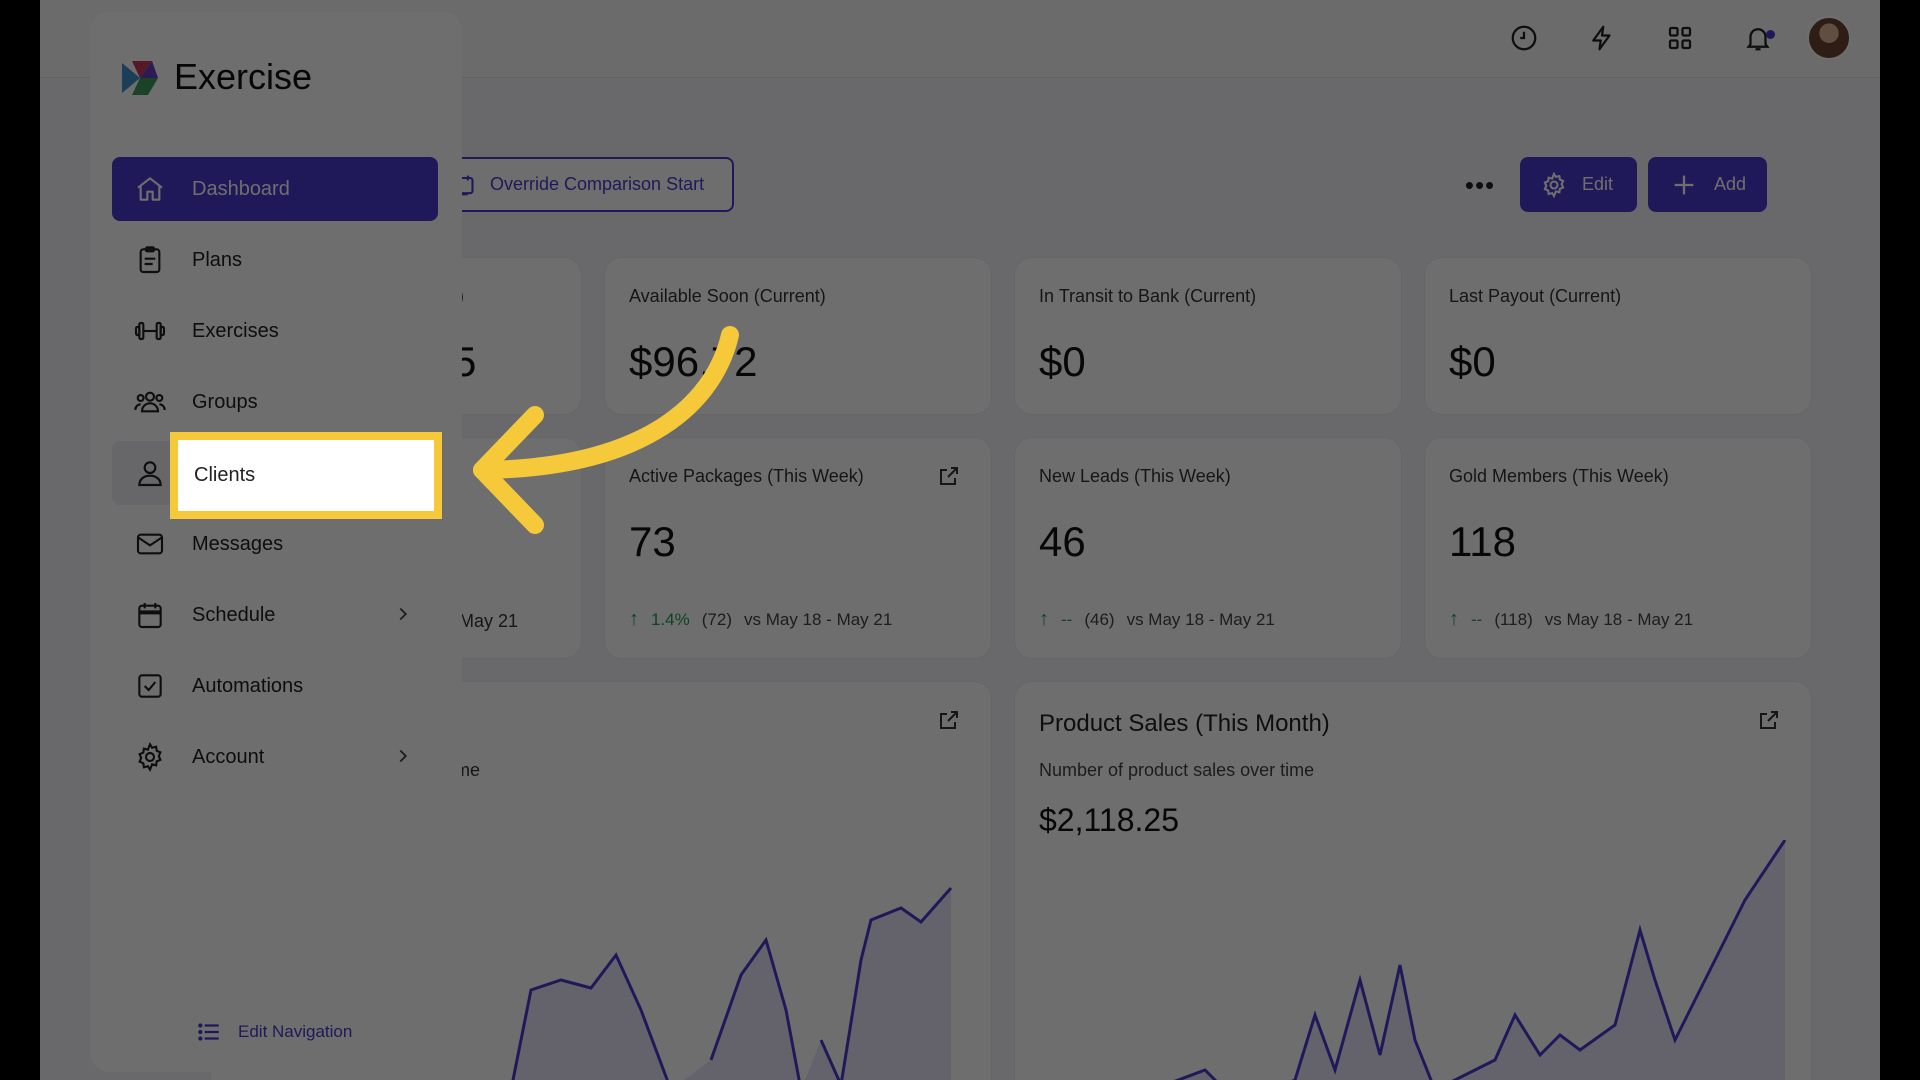  I want to click on override-comparison-start-button: Override Comparison Start, so click(581, 184).